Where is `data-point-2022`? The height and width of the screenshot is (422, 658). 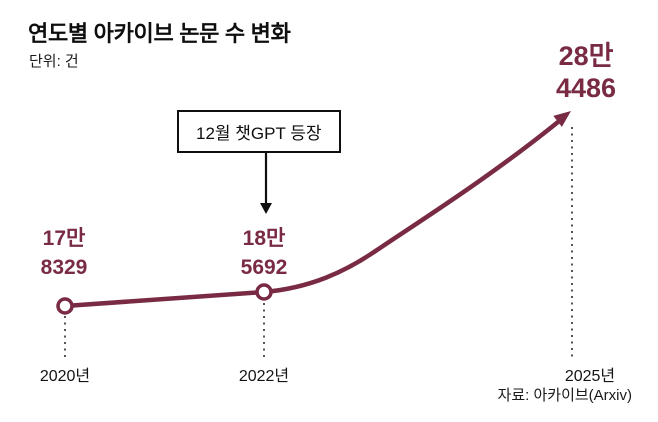
data-point-2022 is located at coordinates (264, 292).